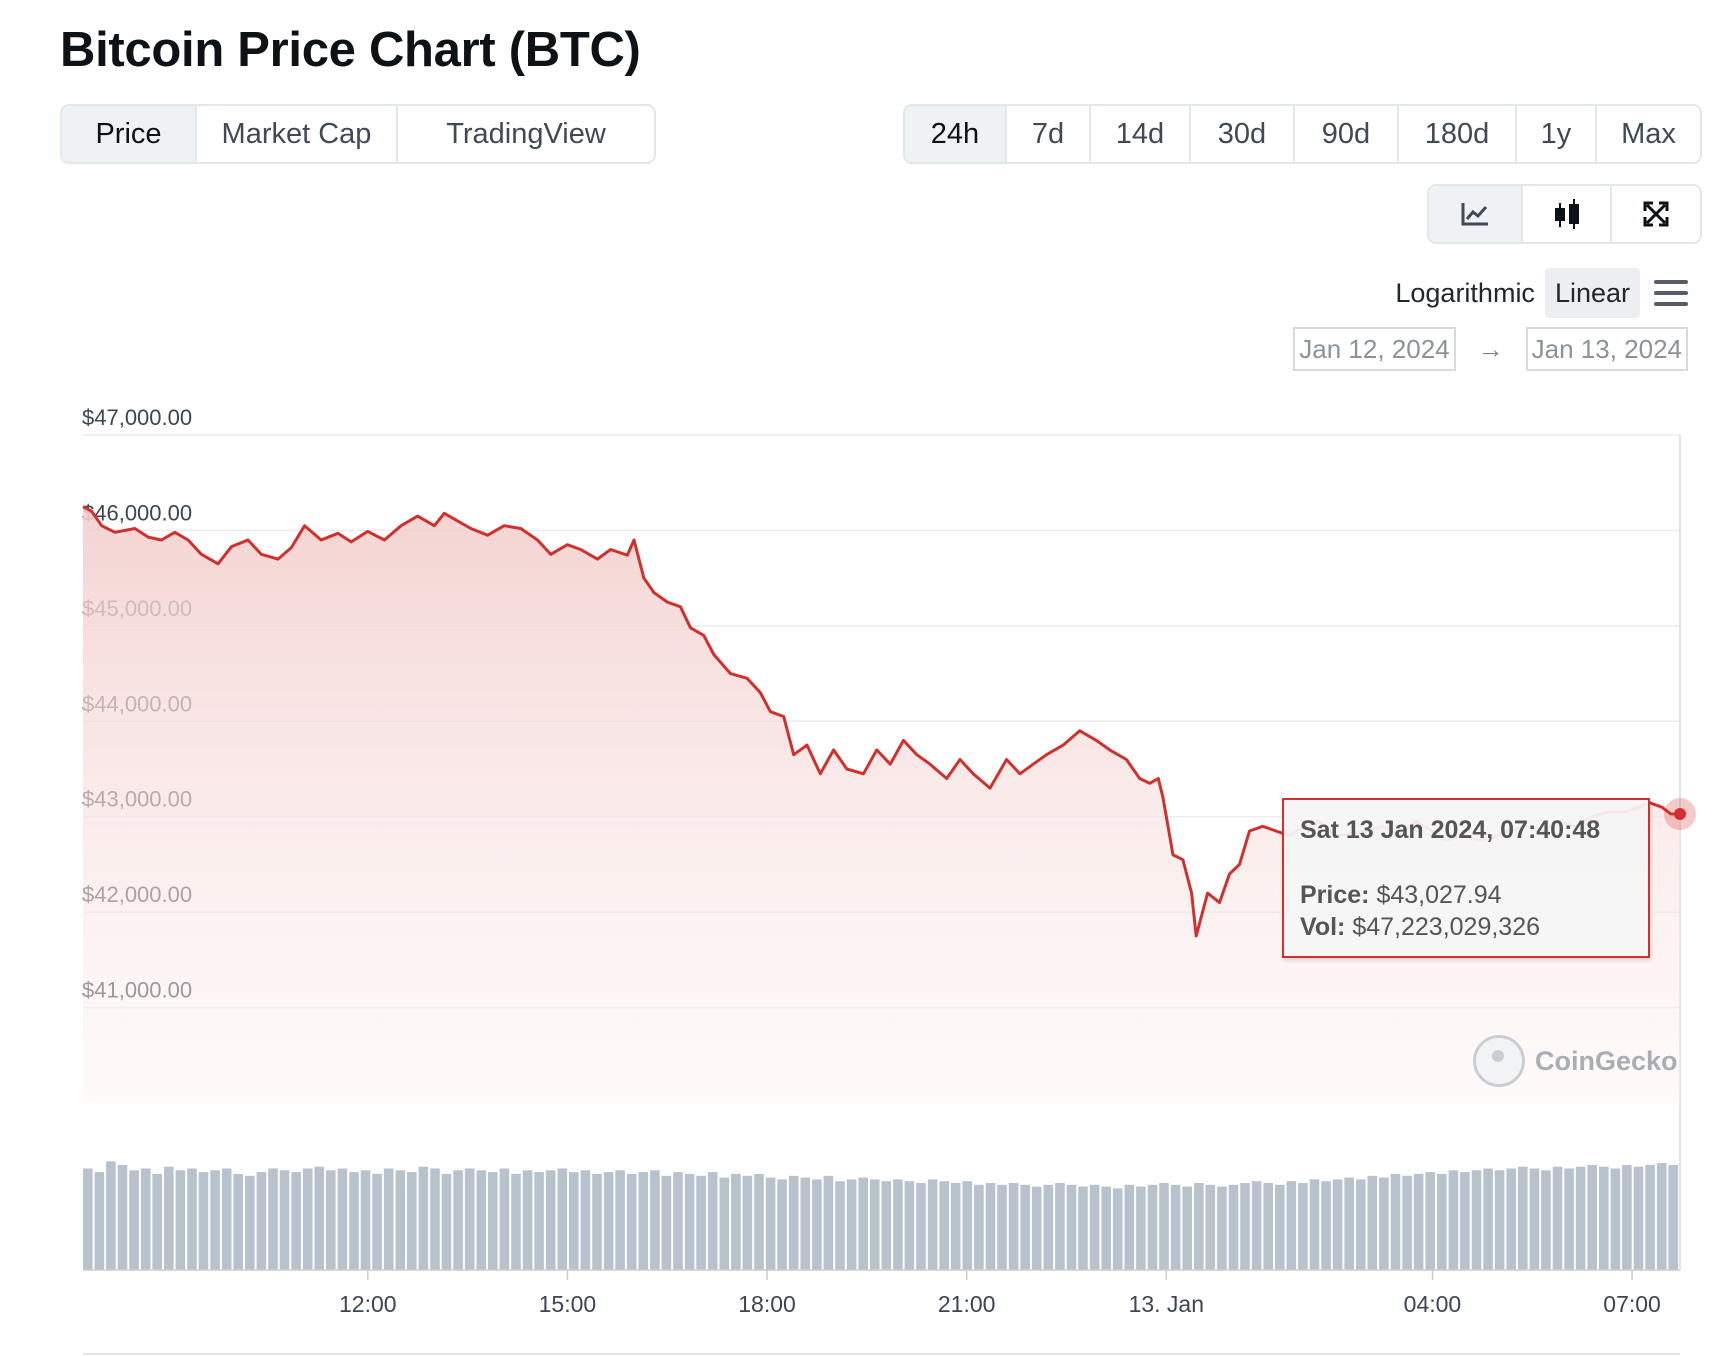 The width and height of the screenshot is (1728, 1356). Describe the element at coordinates (1632, 1304) in the screenshot. I see `x-tick-label: 07:00` at that location.